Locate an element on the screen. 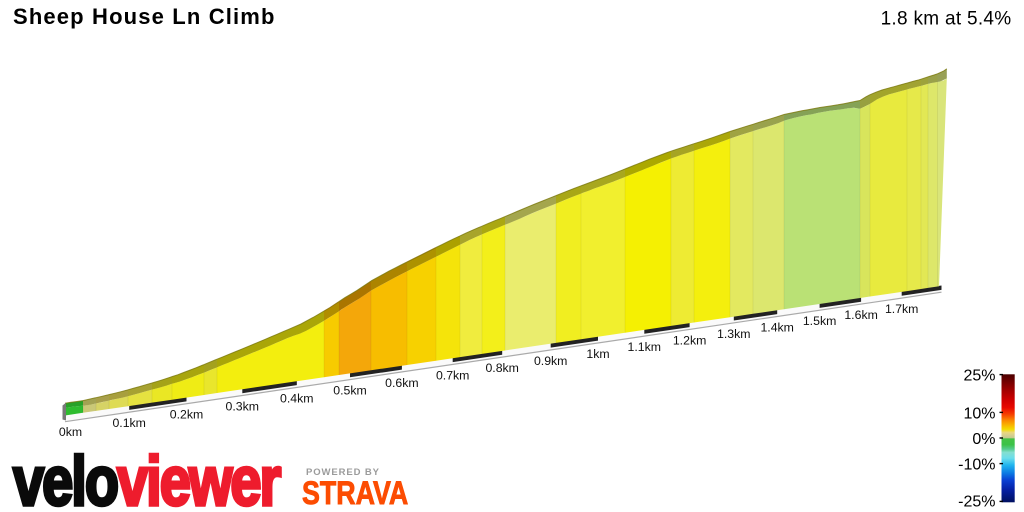 The width and height of the screenshot is (1024, 512). svg-text: 0.4km is located at coordinates (297, 398).